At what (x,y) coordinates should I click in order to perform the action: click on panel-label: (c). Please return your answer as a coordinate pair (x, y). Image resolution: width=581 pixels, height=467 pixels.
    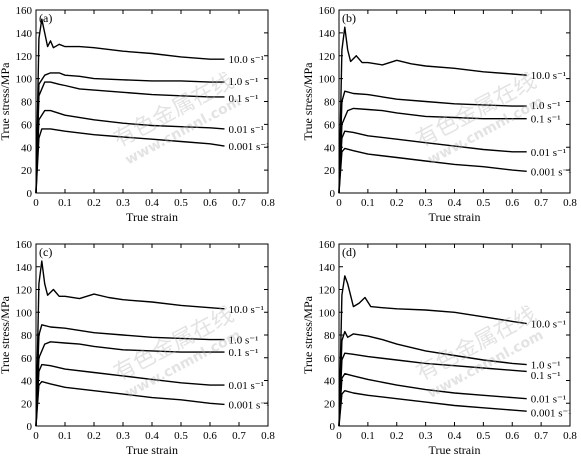
    Looking at the image, I should click on (45, 252).